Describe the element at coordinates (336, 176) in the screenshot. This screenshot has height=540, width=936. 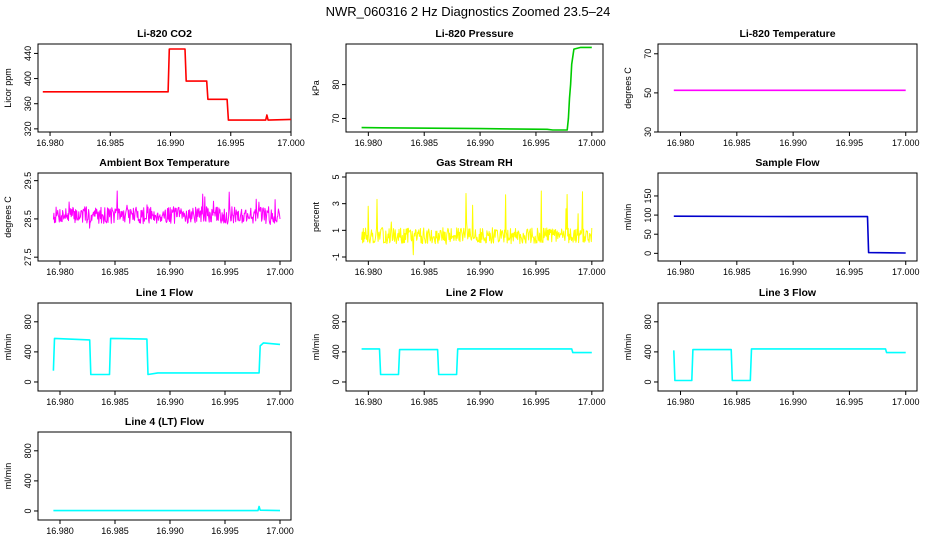
I see `y-tick-label: 5` at that location.